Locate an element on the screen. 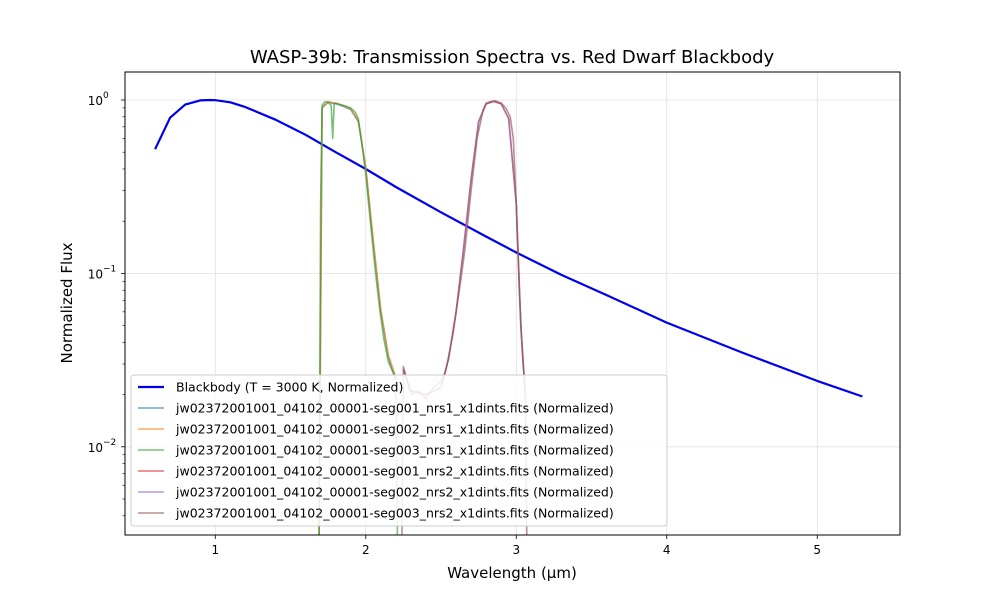  x-tick-label: 5 is located at coordinates (817, 550).